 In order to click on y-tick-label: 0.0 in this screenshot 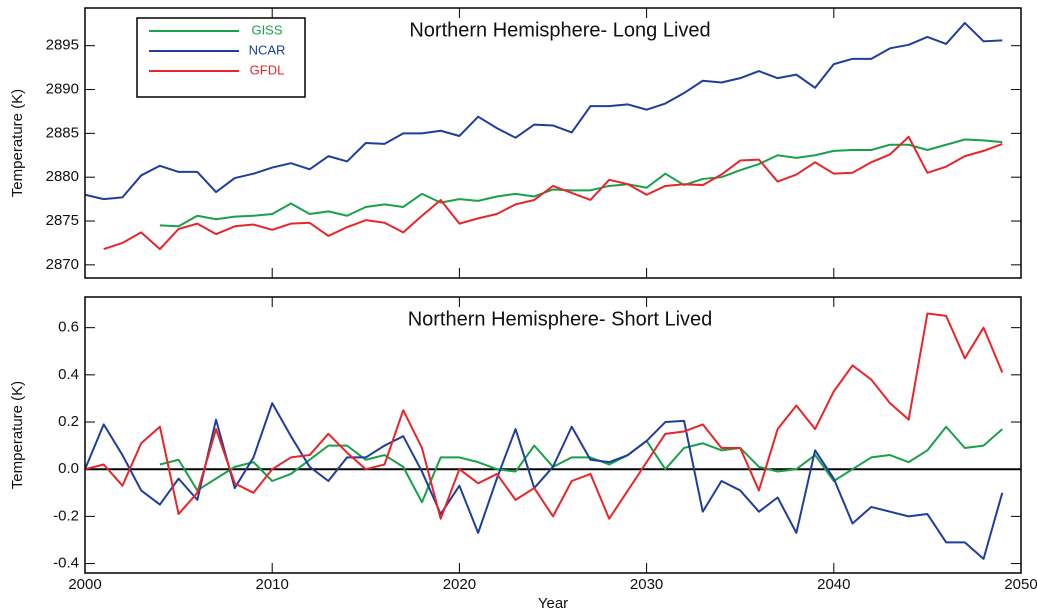, I will do `click(68, 468)`.